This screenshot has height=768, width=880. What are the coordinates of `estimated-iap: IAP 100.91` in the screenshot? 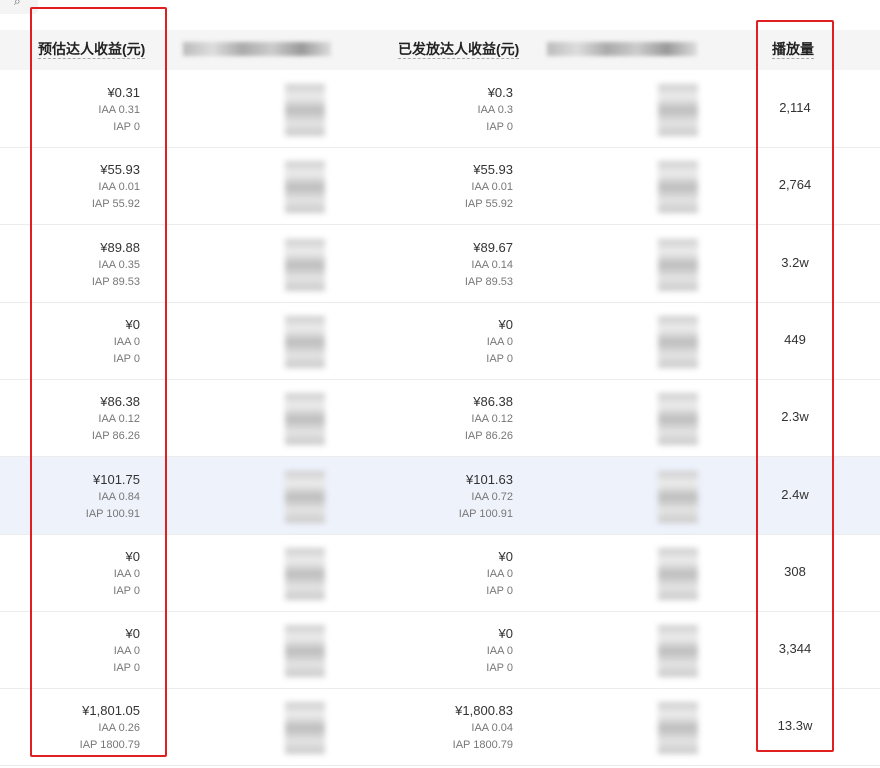 It's located at (112, 513).